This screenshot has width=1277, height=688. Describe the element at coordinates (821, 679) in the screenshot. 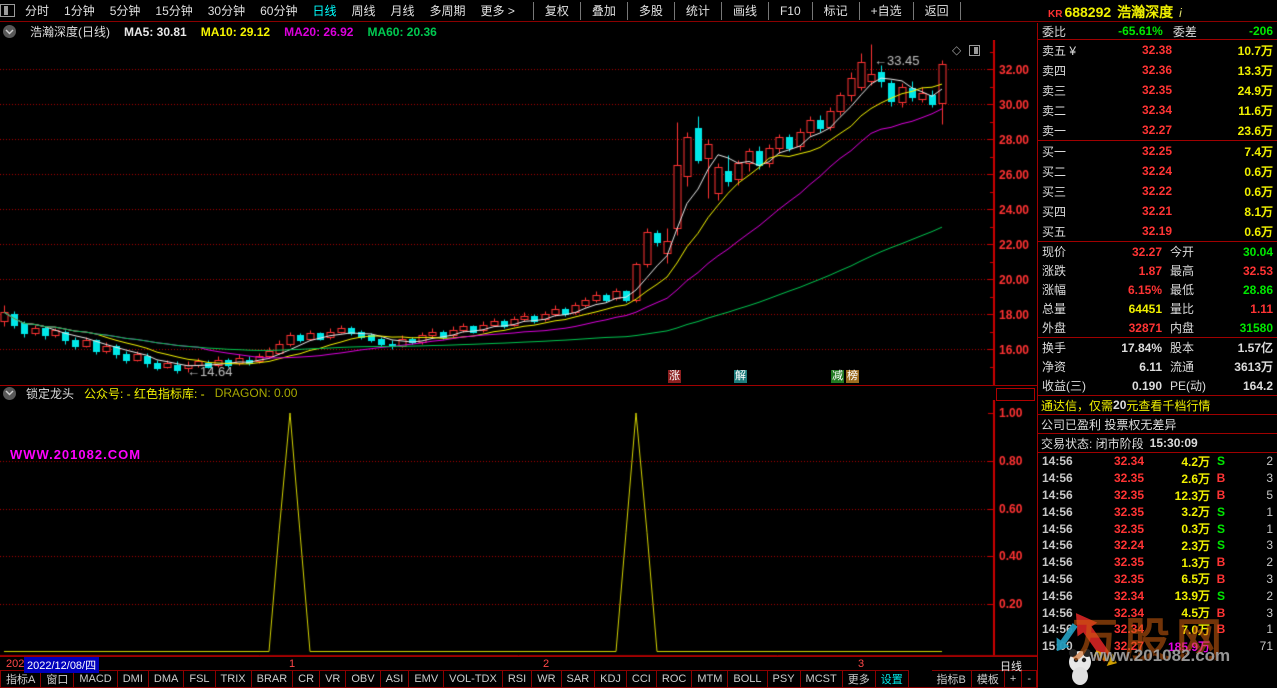

I see `tab-item: MCST` at that location.